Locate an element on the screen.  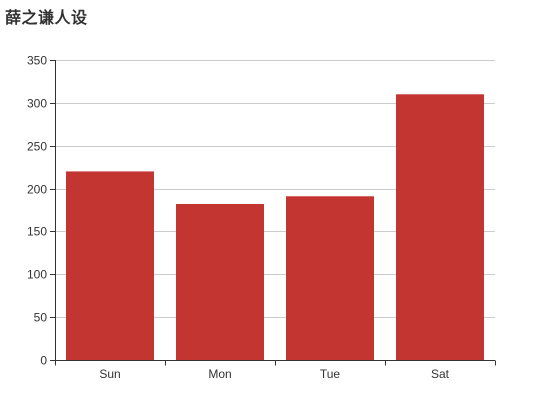
chart-title: 薛之谦人设 is located at coordinates (46, 17).